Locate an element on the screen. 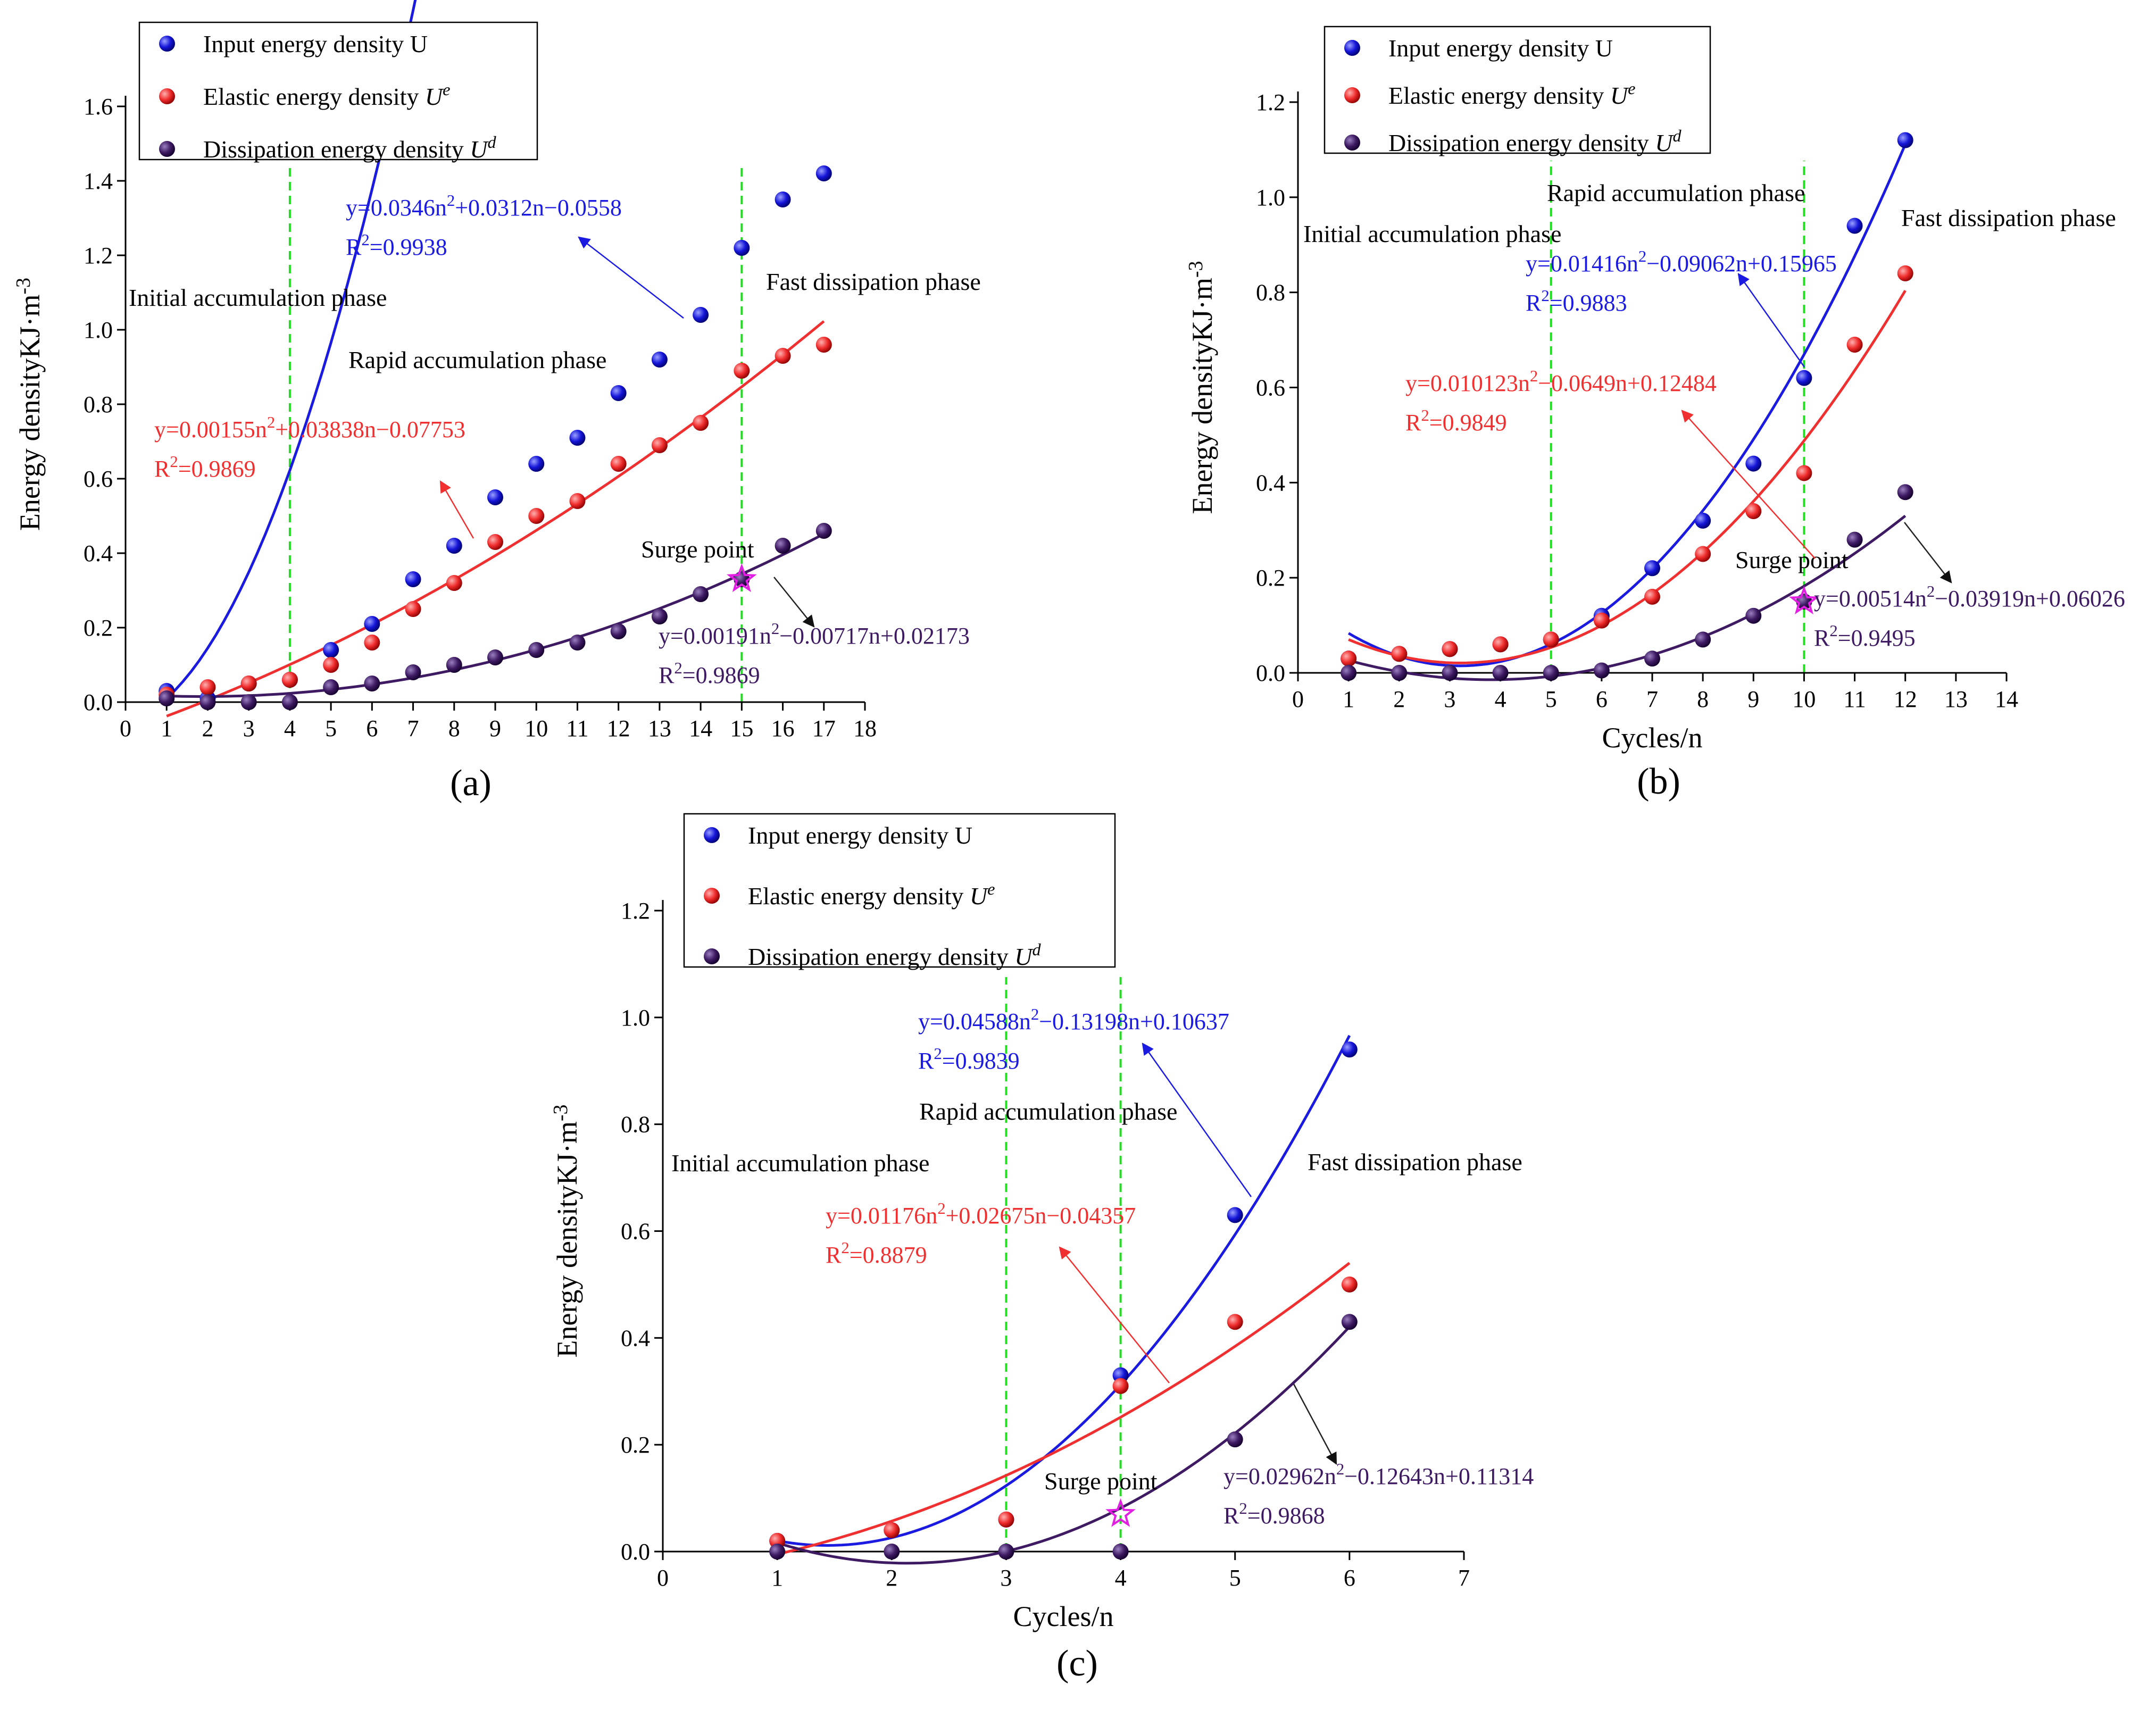 This screenshot has width=2156, height=1709. x-tick-label: 0 is located at coordinates (1298, 699).